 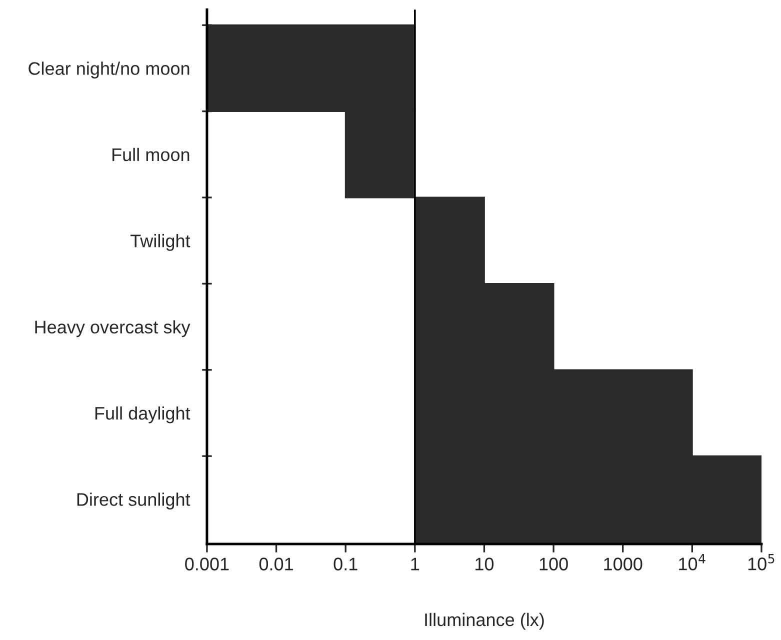 What do you see at coordinates (484, 621) in the screenshot?
I see `x-axis-title: Illuminance (lx)` at bounding box center [484, 621].